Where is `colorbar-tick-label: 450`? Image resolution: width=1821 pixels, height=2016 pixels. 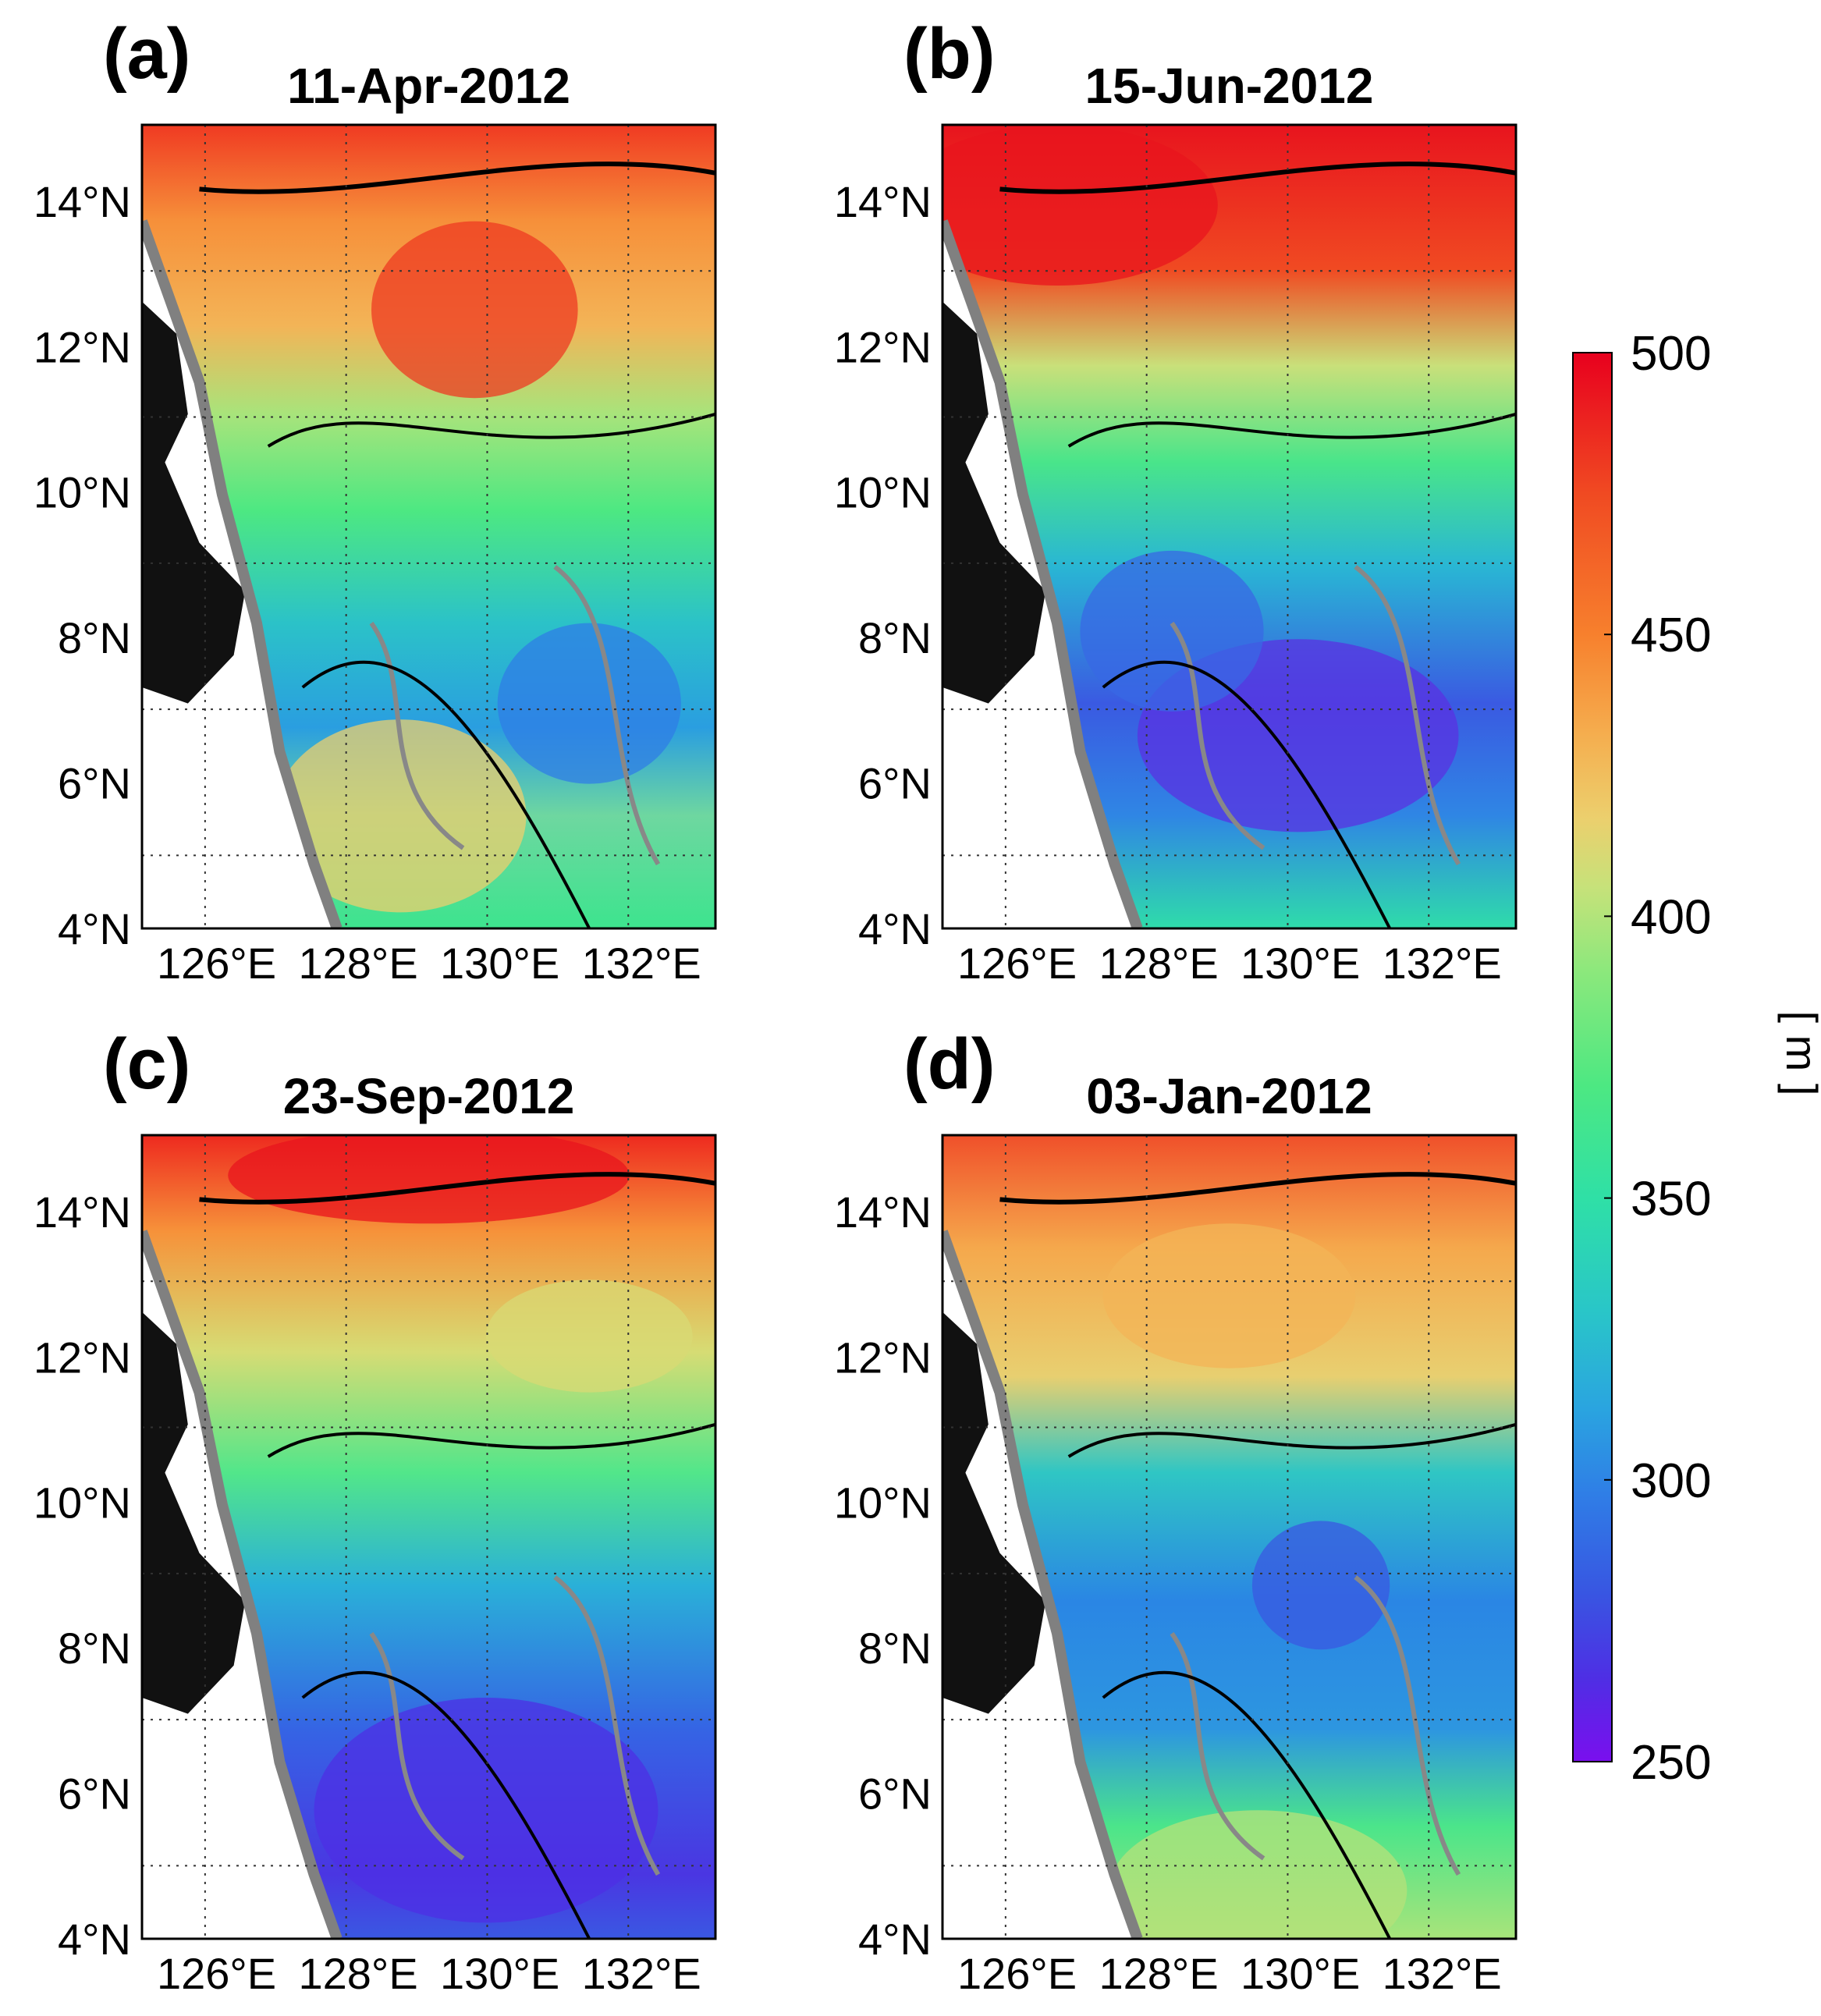
colorbar-tick-label: 450 is located at coordinates (1671, 636).